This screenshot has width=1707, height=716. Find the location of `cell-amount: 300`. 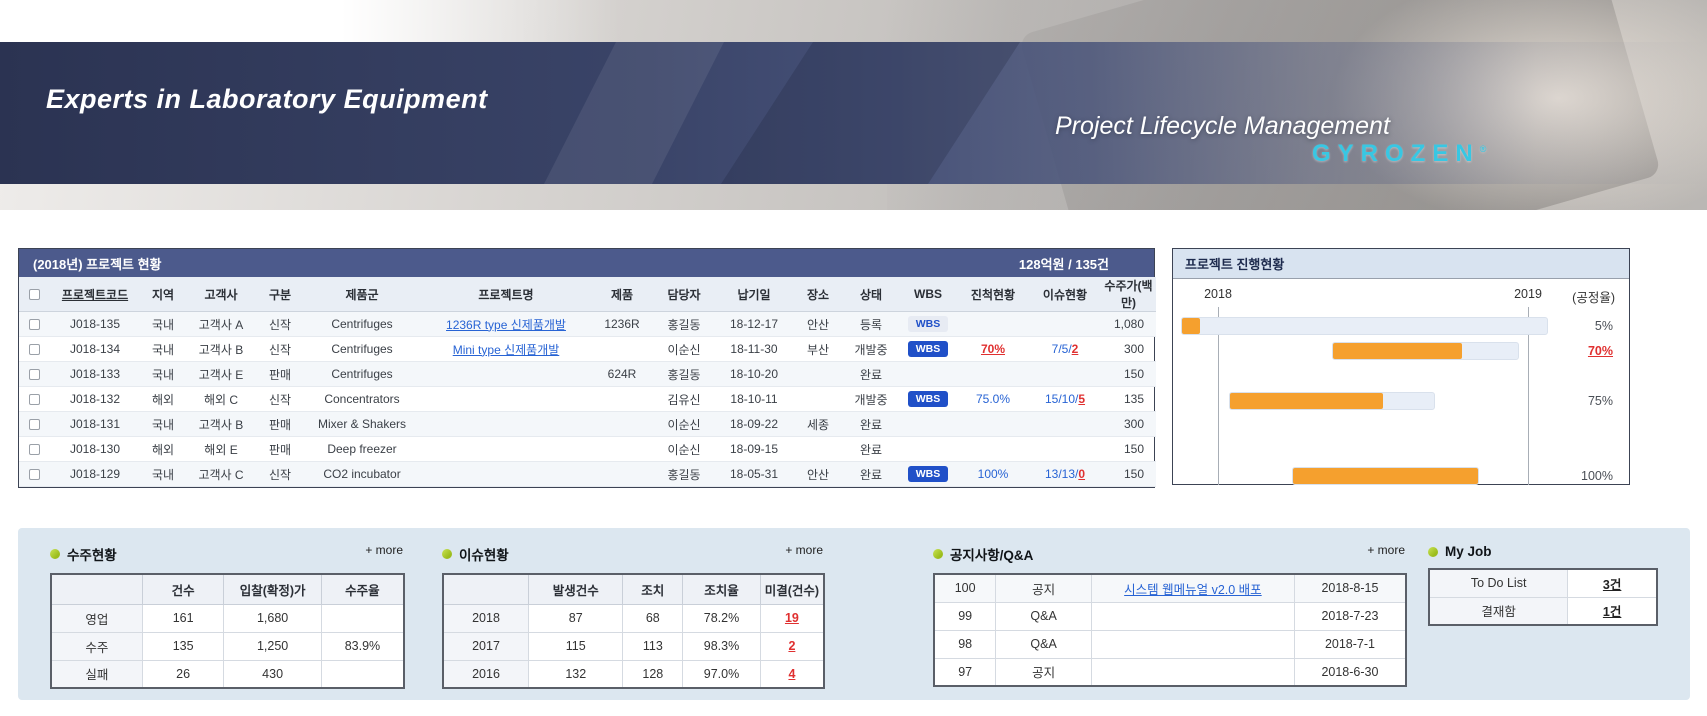

cell-amount: 300 is located at coordinates (1128, 349).